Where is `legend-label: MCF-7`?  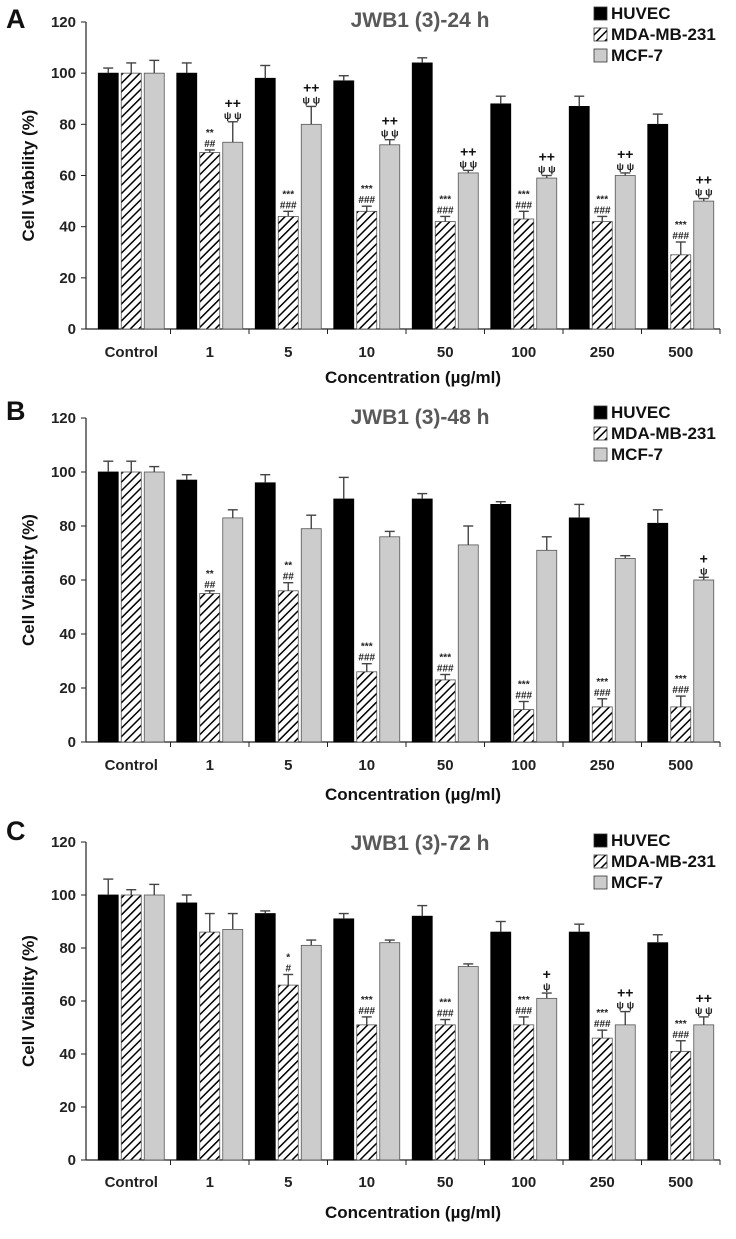
legend-label: MCF-7 is located at coordinates (637, 55).